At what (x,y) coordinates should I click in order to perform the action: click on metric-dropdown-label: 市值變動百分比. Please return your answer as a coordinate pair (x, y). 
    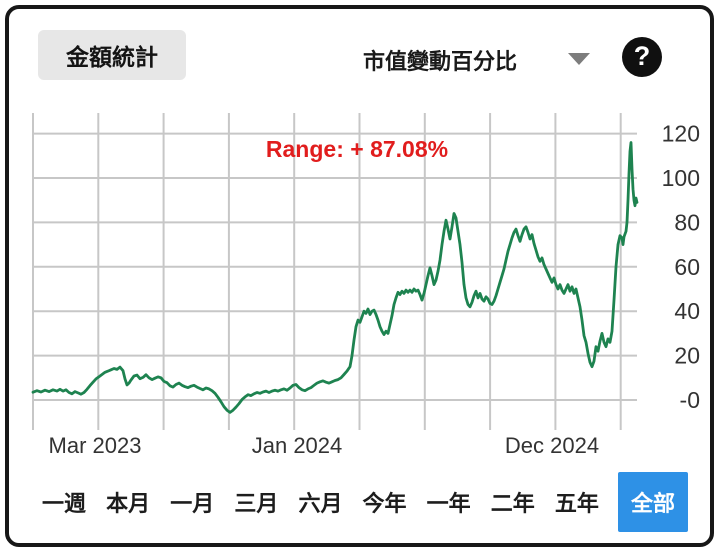
    Looking at the image, I should click on (439, 61).